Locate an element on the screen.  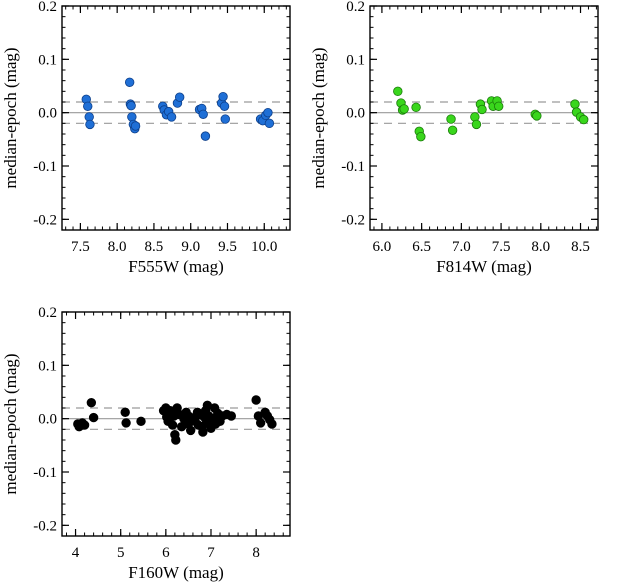
x-tick-label: 9.5 is located at coordinates (227, 247).